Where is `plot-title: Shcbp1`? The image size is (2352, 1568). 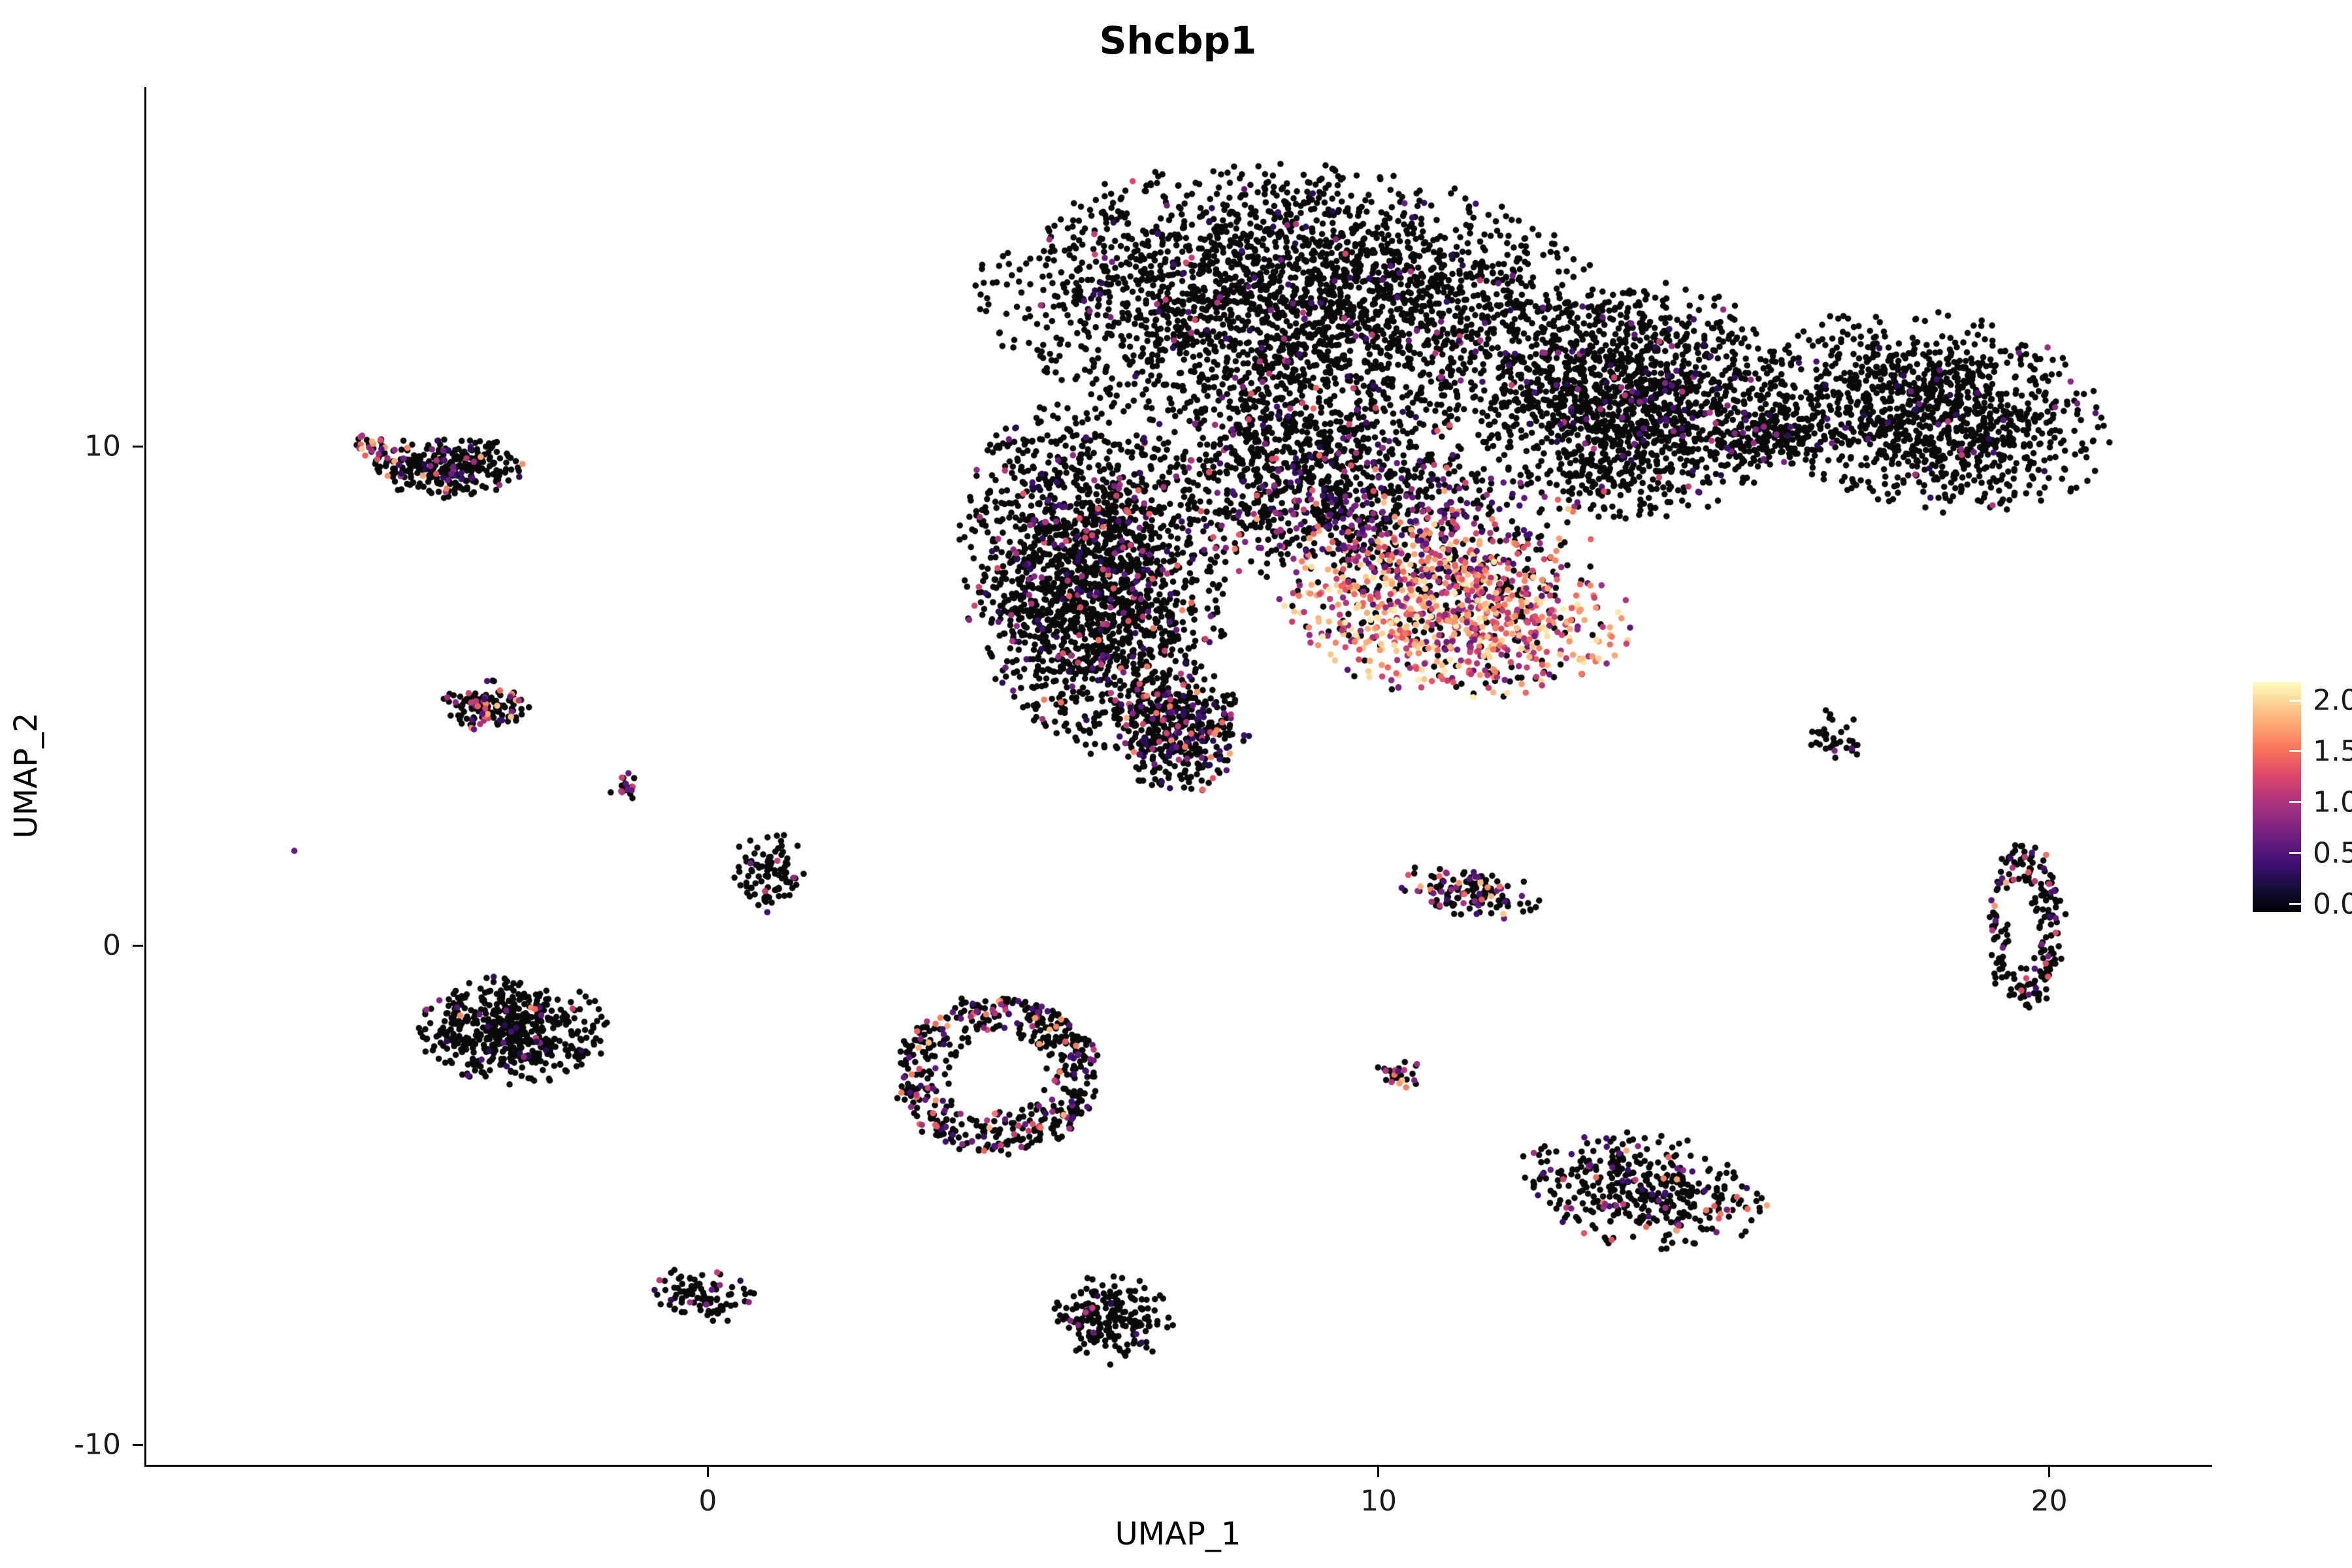
plot-title: Shcbp1 is located at coordinates (1178, 40).